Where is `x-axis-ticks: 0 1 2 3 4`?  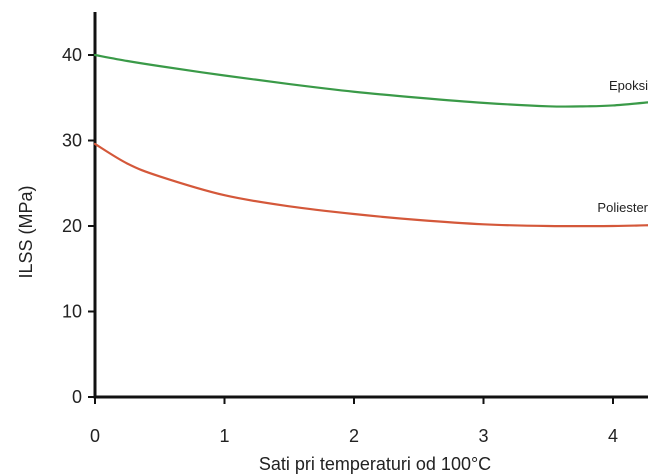
x-axis-ticks: 0 1 2 3 4 is located at coordinates (354, 421).